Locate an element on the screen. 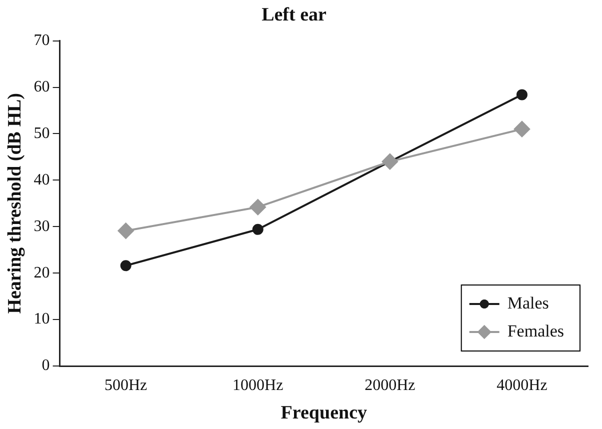 This screenshot has width=602, height=429. x-tick-label: 2000Hz is located at coordinates (390, 385).